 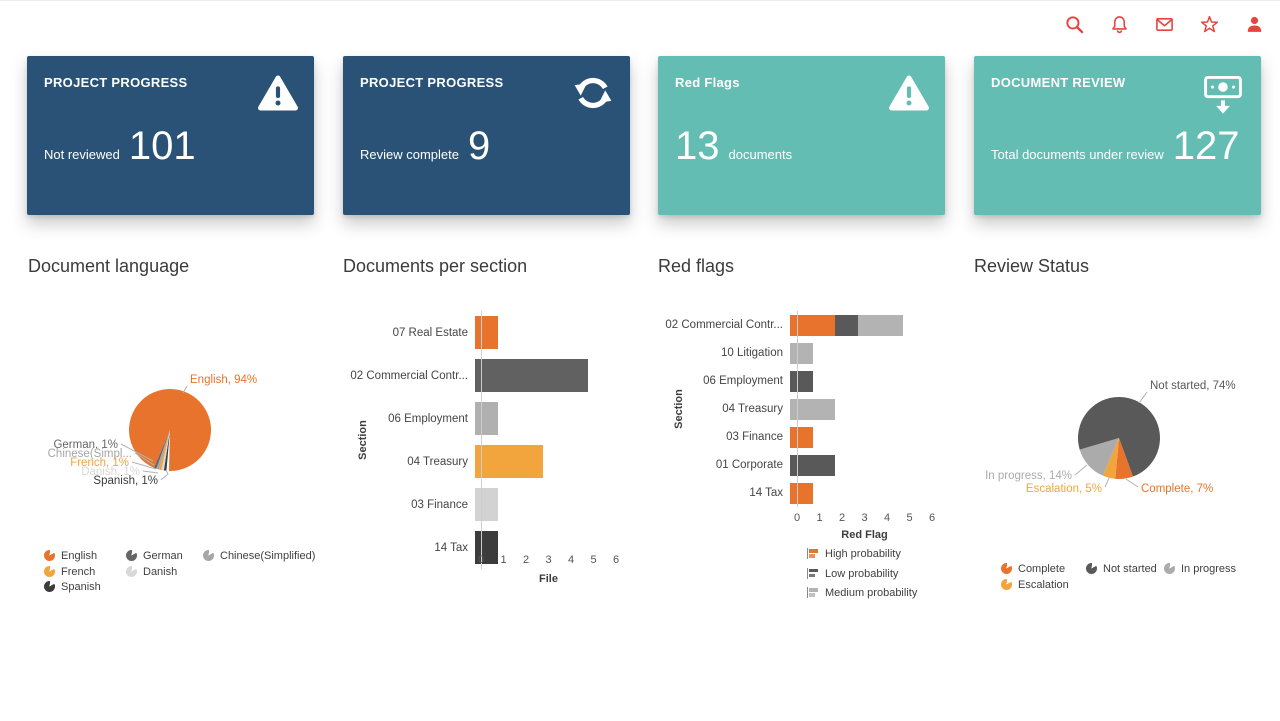 I want to click on bar-row: 10 Litigation, so click(x=810, y=353).